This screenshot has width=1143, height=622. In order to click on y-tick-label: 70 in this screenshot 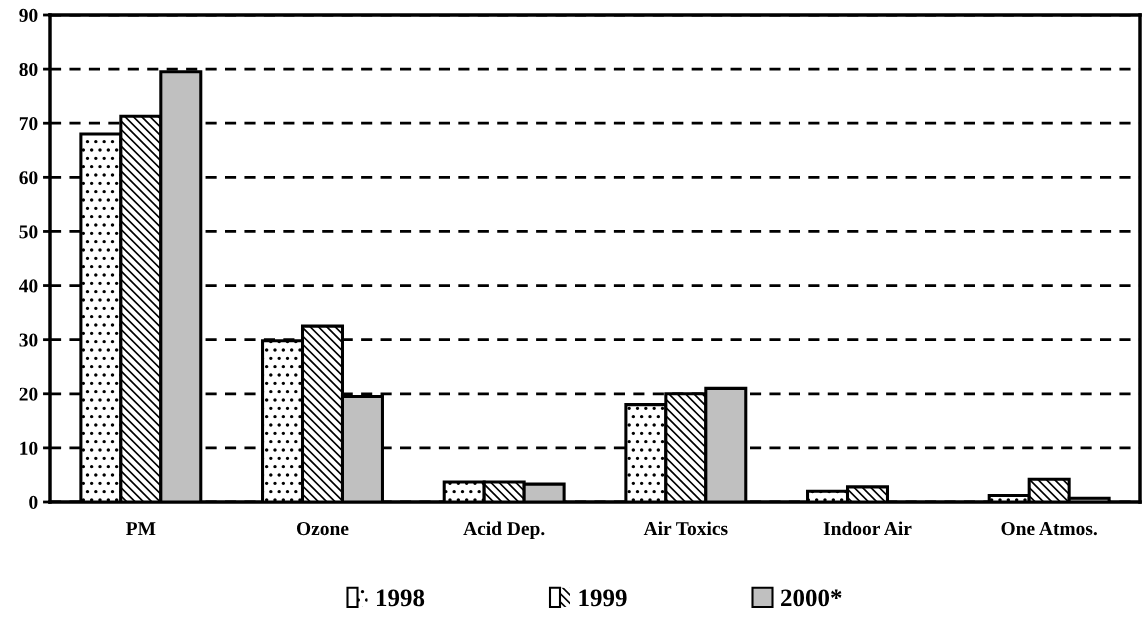, I will do `click(28, 124)`.